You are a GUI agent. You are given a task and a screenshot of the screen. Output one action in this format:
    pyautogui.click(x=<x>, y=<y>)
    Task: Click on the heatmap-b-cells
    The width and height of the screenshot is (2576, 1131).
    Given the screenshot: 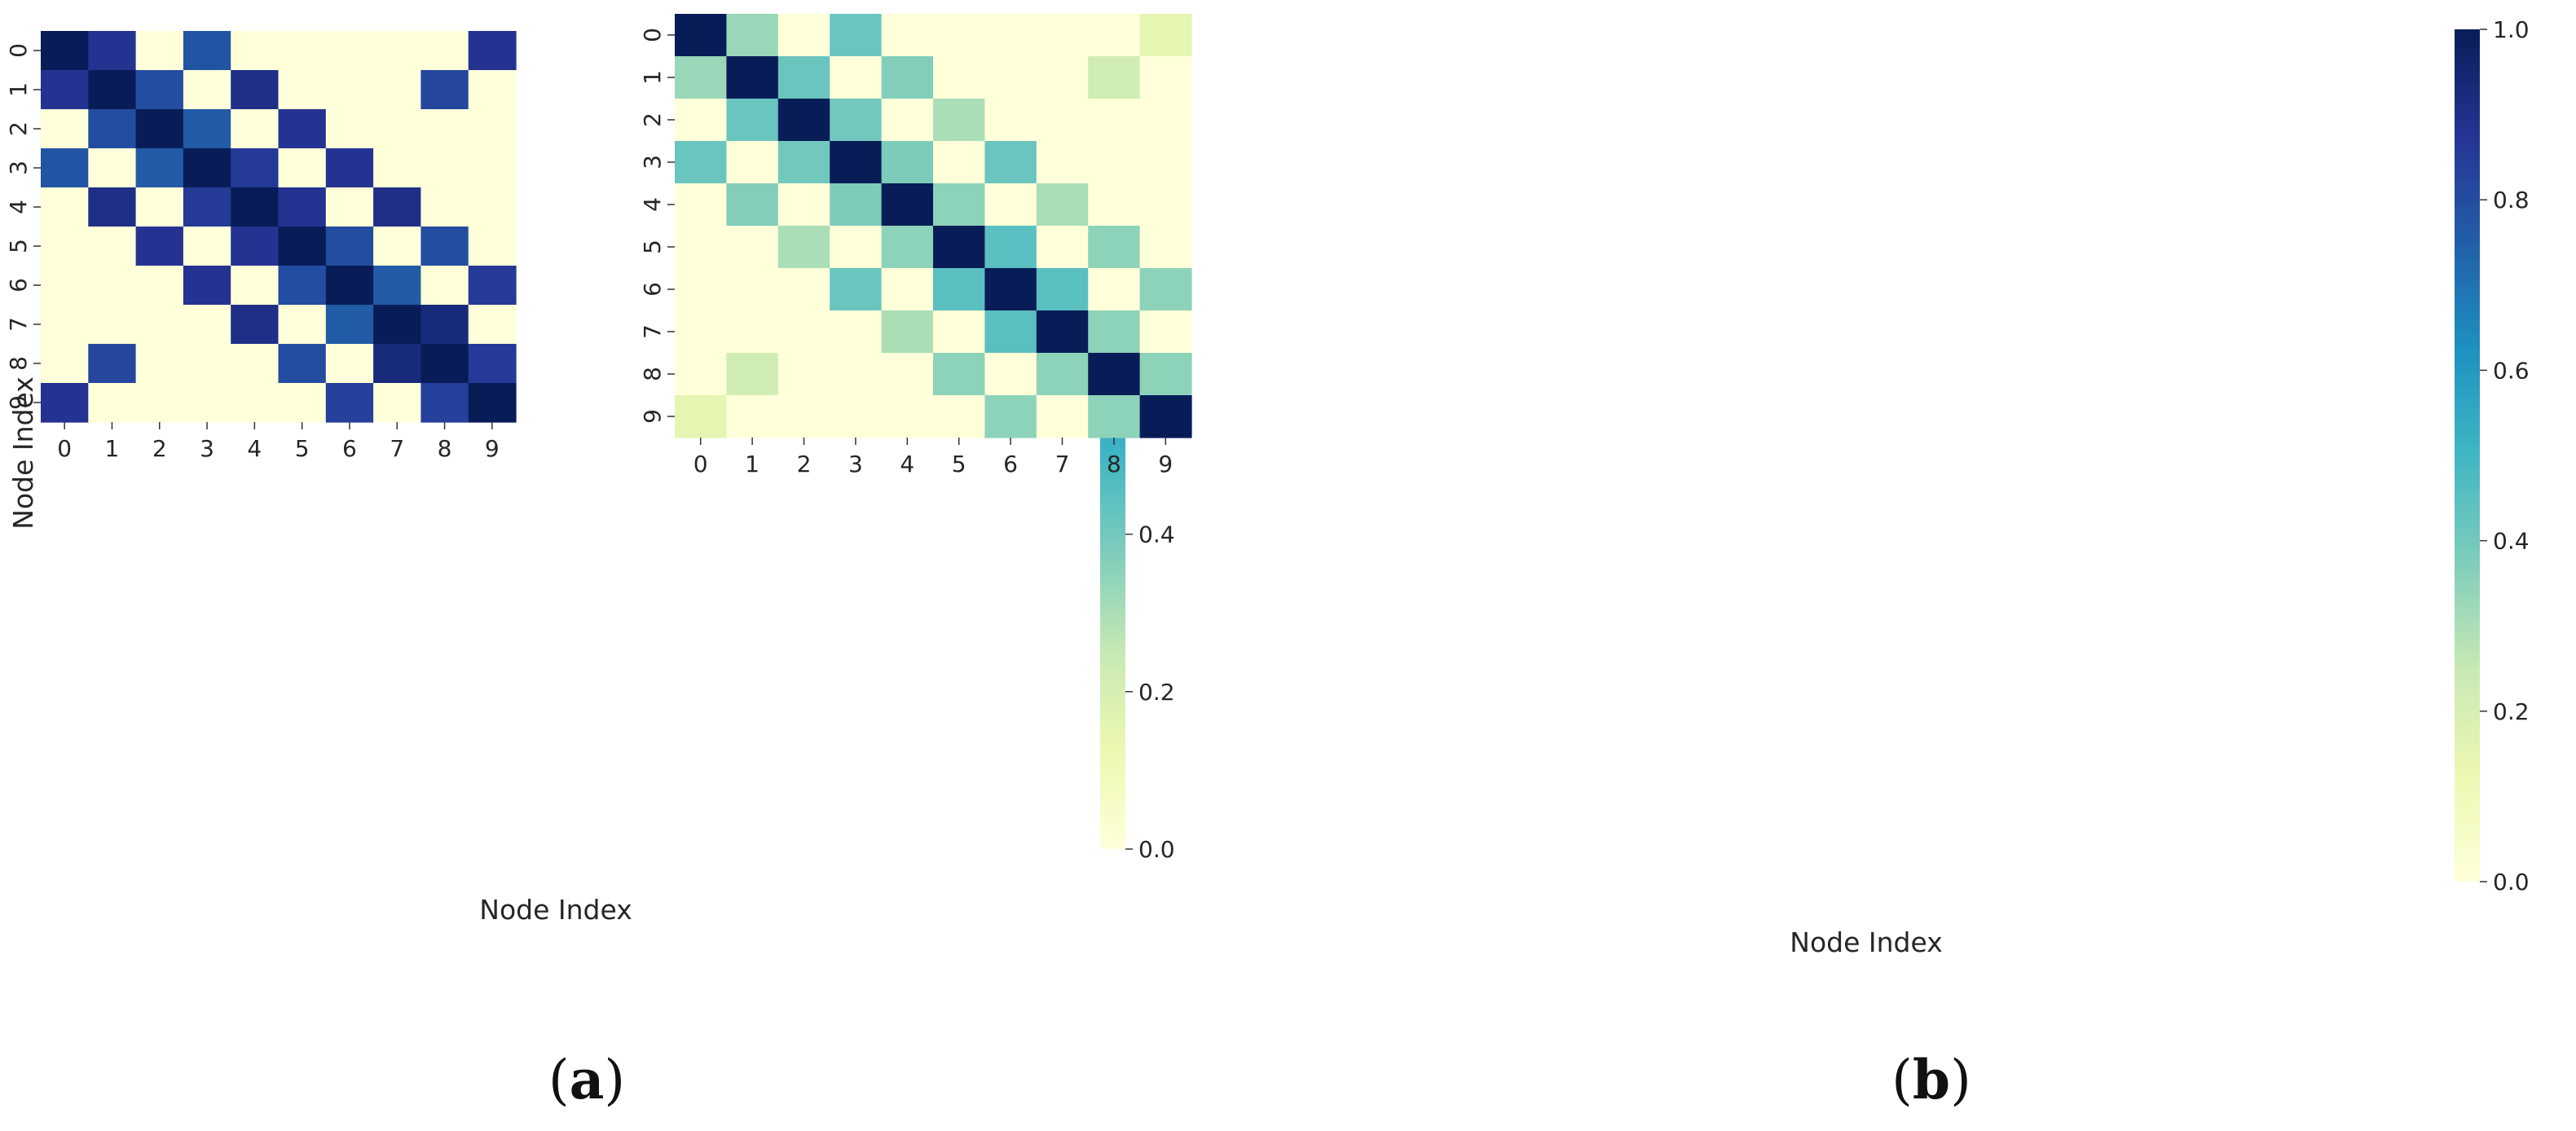 What is the action you would take?
    pyautogui.click(x=933, y=226)
    